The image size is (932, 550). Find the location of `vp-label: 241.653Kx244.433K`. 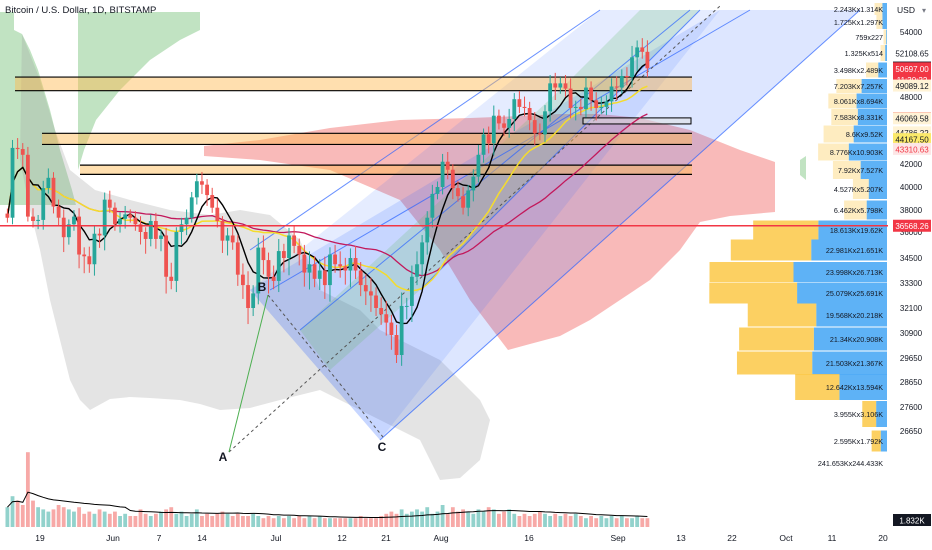

vp-label: 241.653Kx244.433K is located at coordinates (850, 463).